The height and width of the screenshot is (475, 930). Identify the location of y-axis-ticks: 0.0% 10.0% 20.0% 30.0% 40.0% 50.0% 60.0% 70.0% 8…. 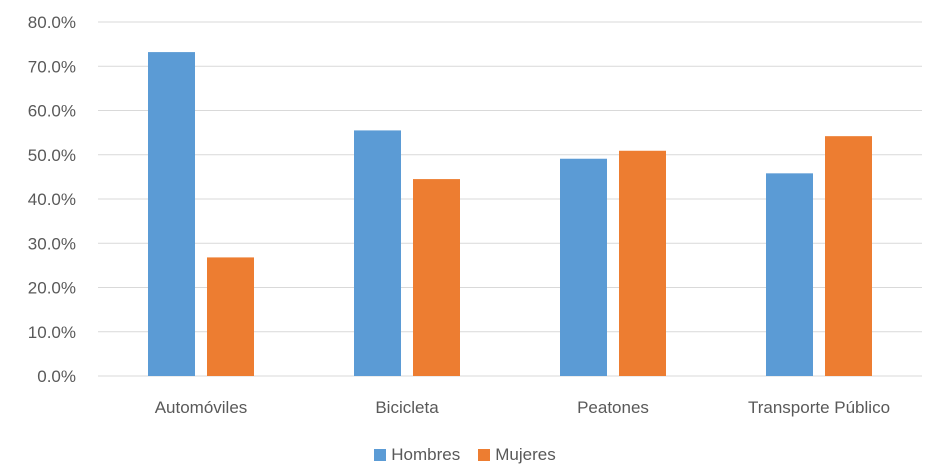
(52, 199).